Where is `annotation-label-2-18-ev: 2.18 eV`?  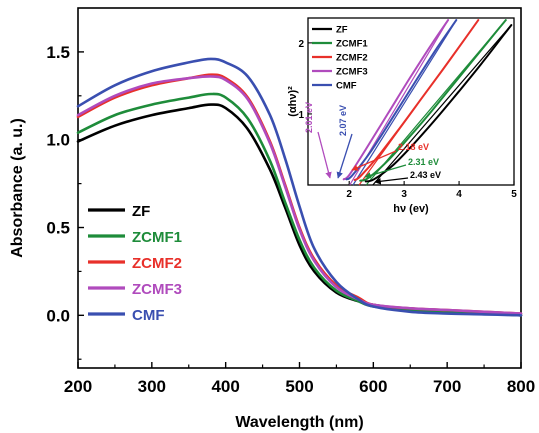 annotation-label-2-18-ev: 2.18 eV is located at coordinates (413, 147).